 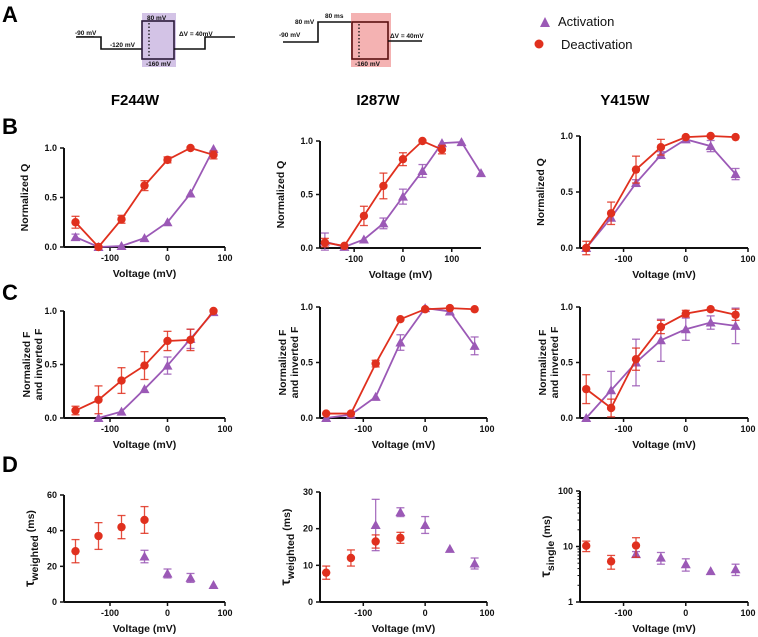 What do you see at coordinates (597, 44) in the screenshot?
I see `legend-deactivation-label: Deactivation` at bounding box center [597, 44].